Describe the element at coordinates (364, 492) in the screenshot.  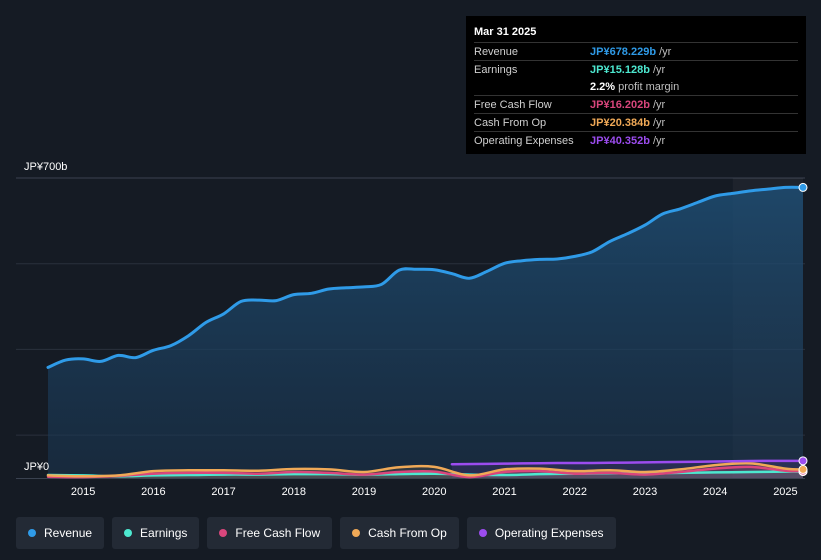
I see `x-tick-label: 2019` at that location.